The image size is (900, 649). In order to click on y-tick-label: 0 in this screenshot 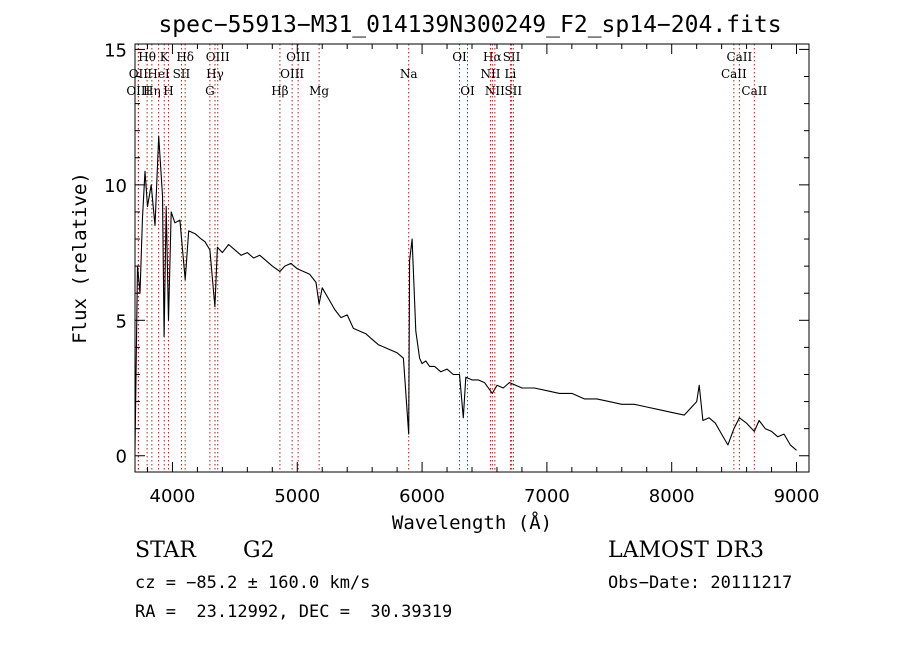, I will do `click(121, 457)`.